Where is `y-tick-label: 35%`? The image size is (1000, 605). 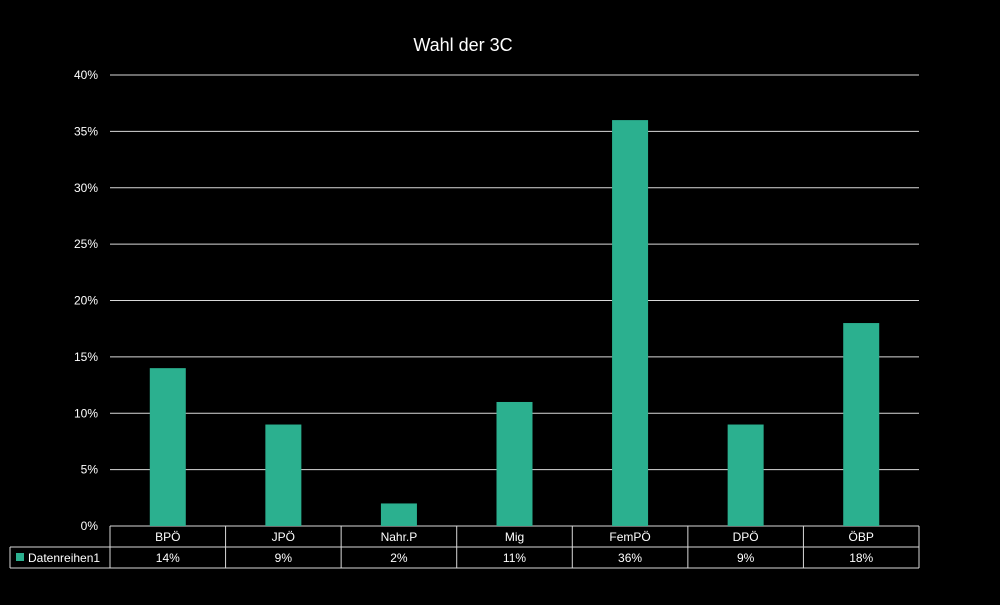 y-tick-label: 35% is located at coordinates (86, 131).